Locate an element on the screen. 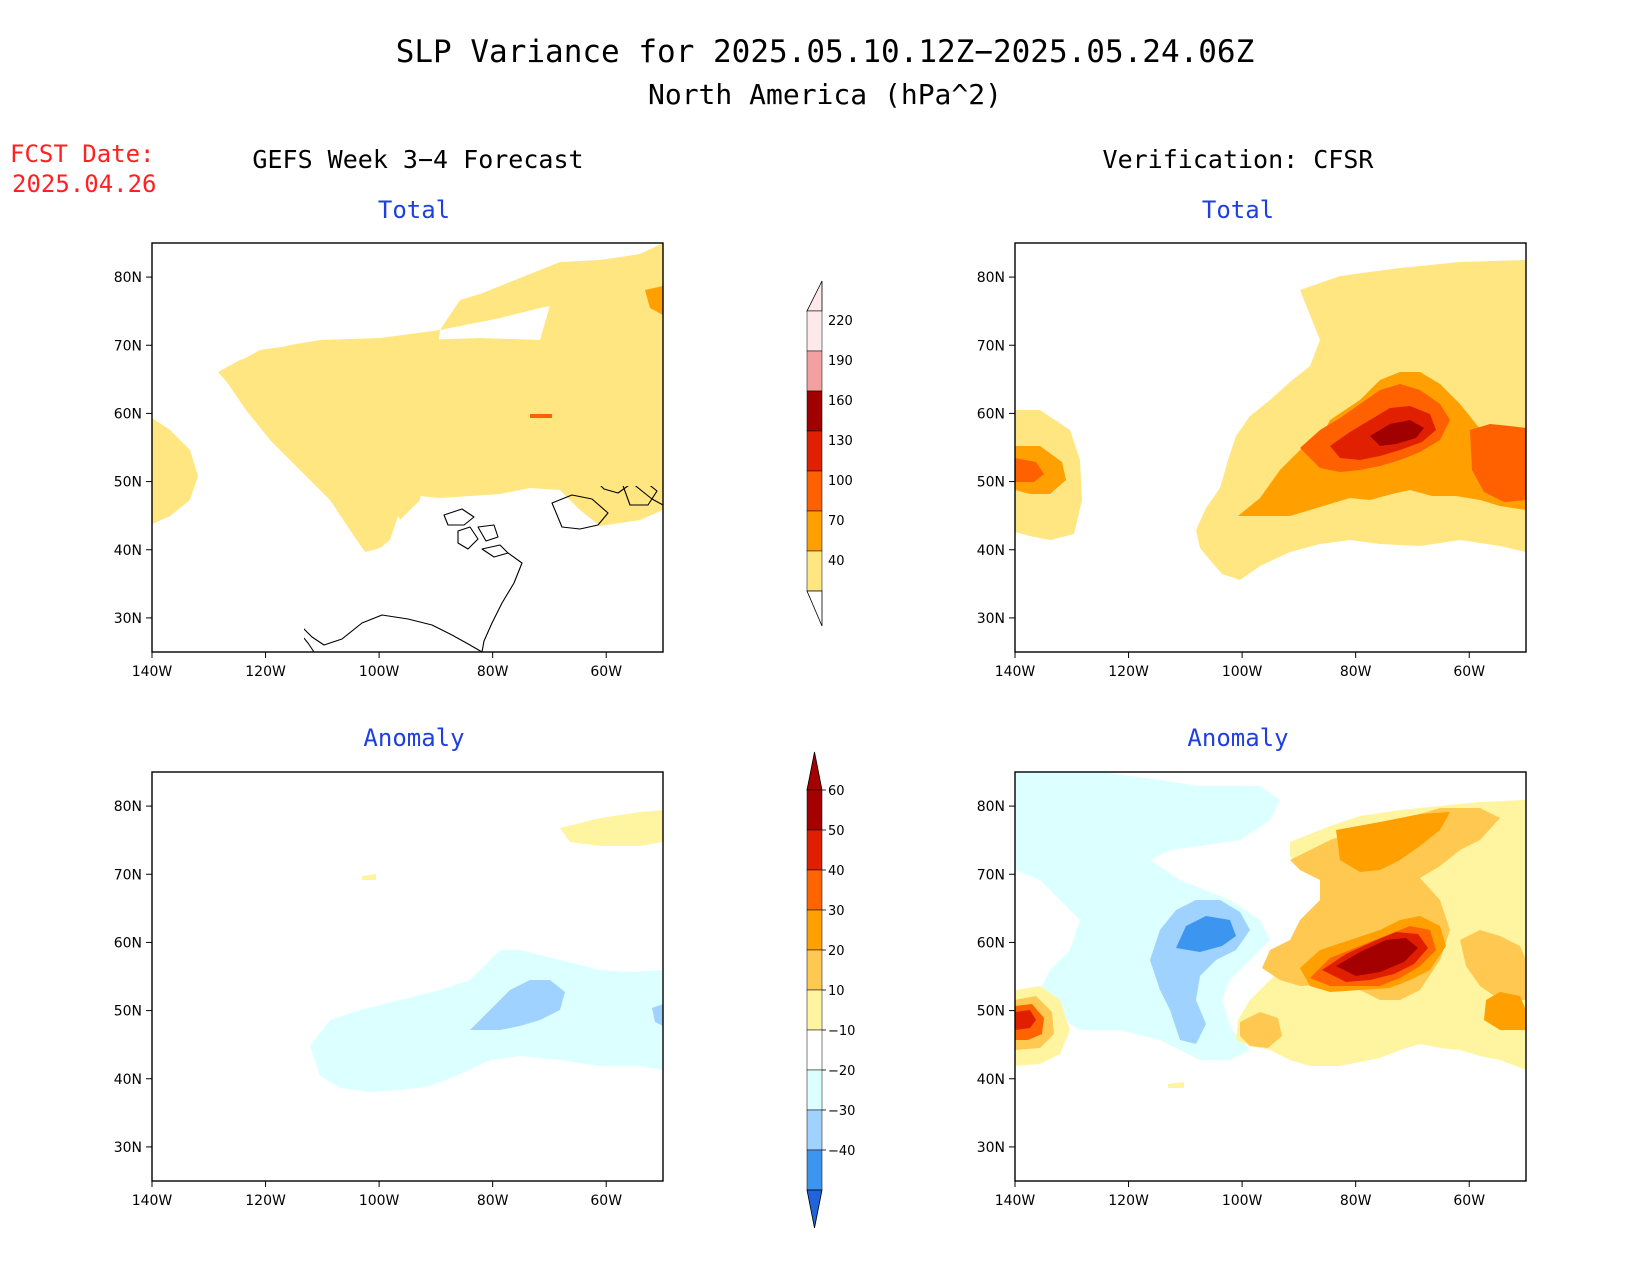 This screenshot has width=1650, height=1275. colorbar-total: 220 190 160 130 100 70 40 is located at coordinates (829, 453).